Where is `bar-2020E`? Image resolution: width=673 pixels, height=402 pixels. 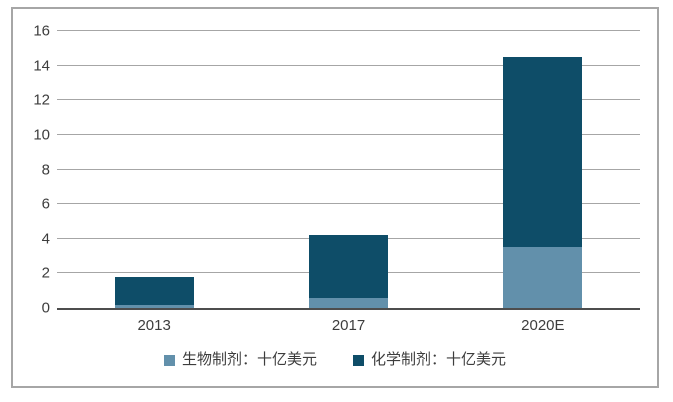 bar-2020E is located at coordinates (543, 169).